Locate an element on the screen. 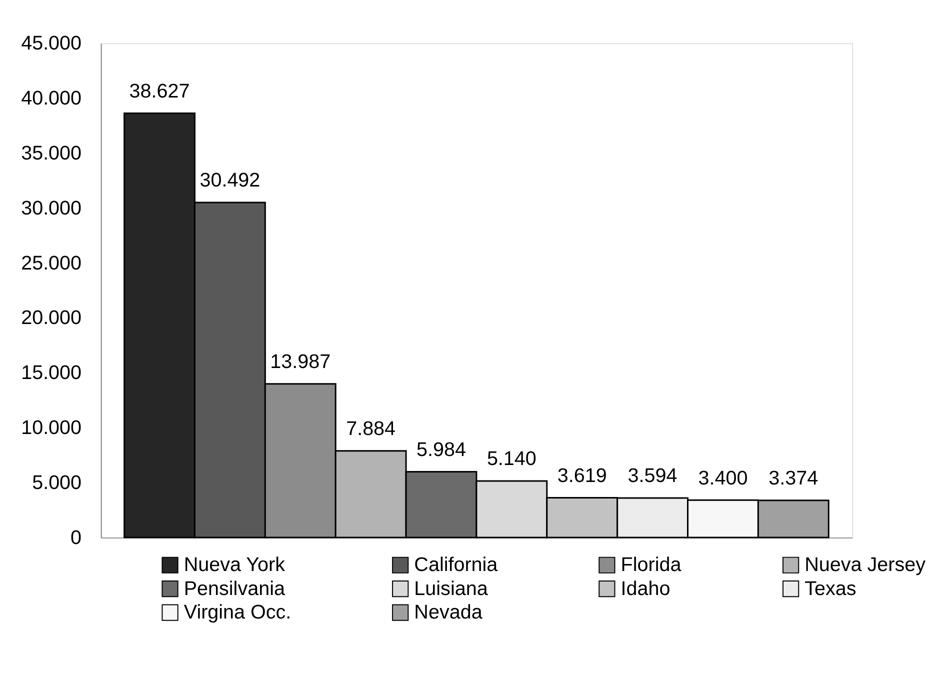  data-label: 3.594 is located at coordinates (653, 476).